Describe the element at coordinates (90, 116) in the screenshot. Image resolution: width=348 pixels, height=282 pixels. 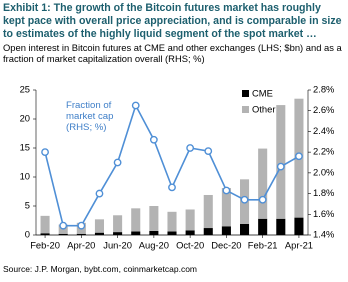
I see `line-label: Fraction of market cap (RHS; %)` at that location.